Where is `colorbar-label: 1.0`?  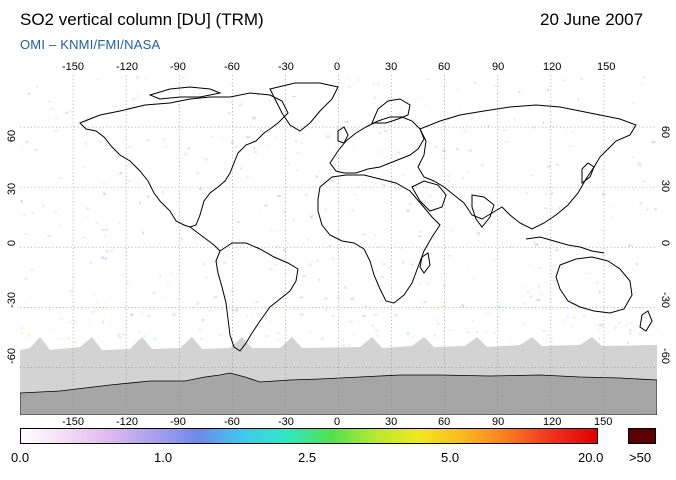
colorbar-label: 1.0 is located at coordinates (163, 457).